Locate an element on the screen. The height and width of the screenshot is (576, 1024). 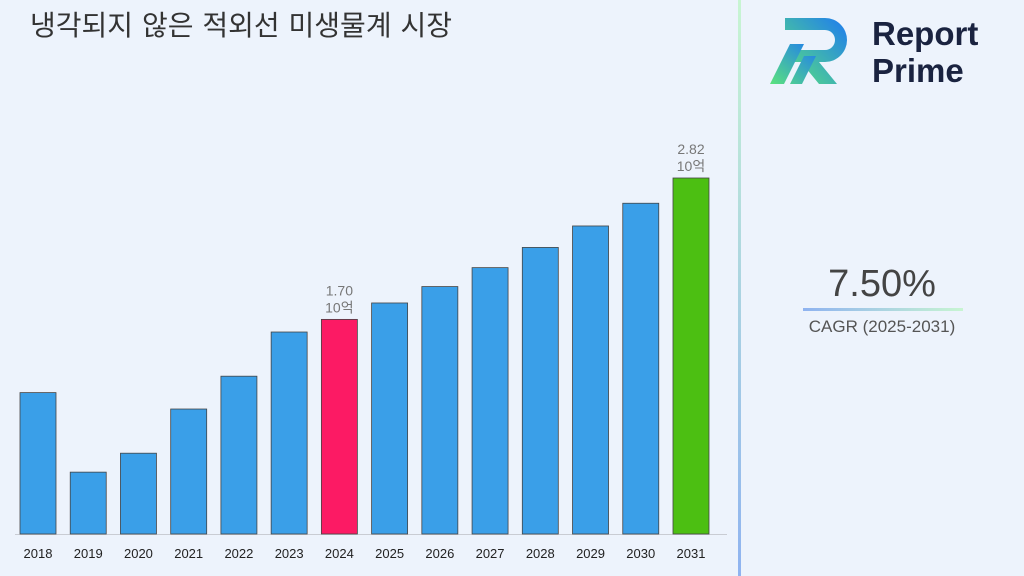
x-tick-label: 2026 is located at coordinates (439, 553).